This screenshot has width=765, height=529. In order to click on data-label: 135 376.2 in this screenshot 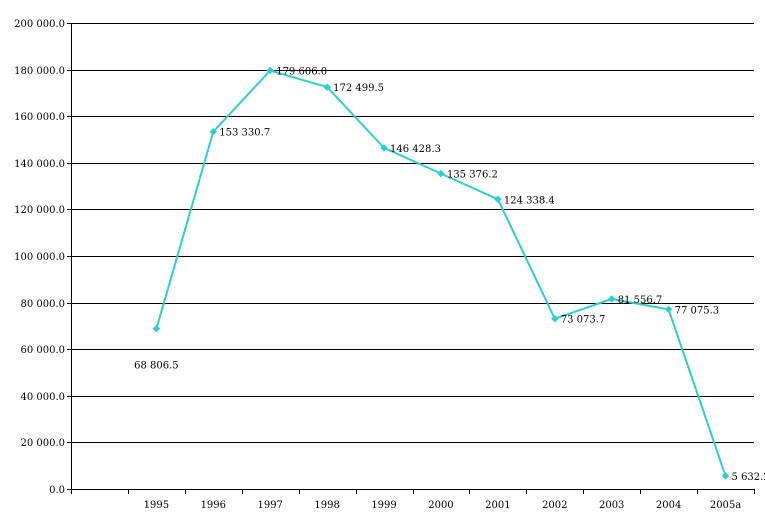, I will do `click(472, 175)`.